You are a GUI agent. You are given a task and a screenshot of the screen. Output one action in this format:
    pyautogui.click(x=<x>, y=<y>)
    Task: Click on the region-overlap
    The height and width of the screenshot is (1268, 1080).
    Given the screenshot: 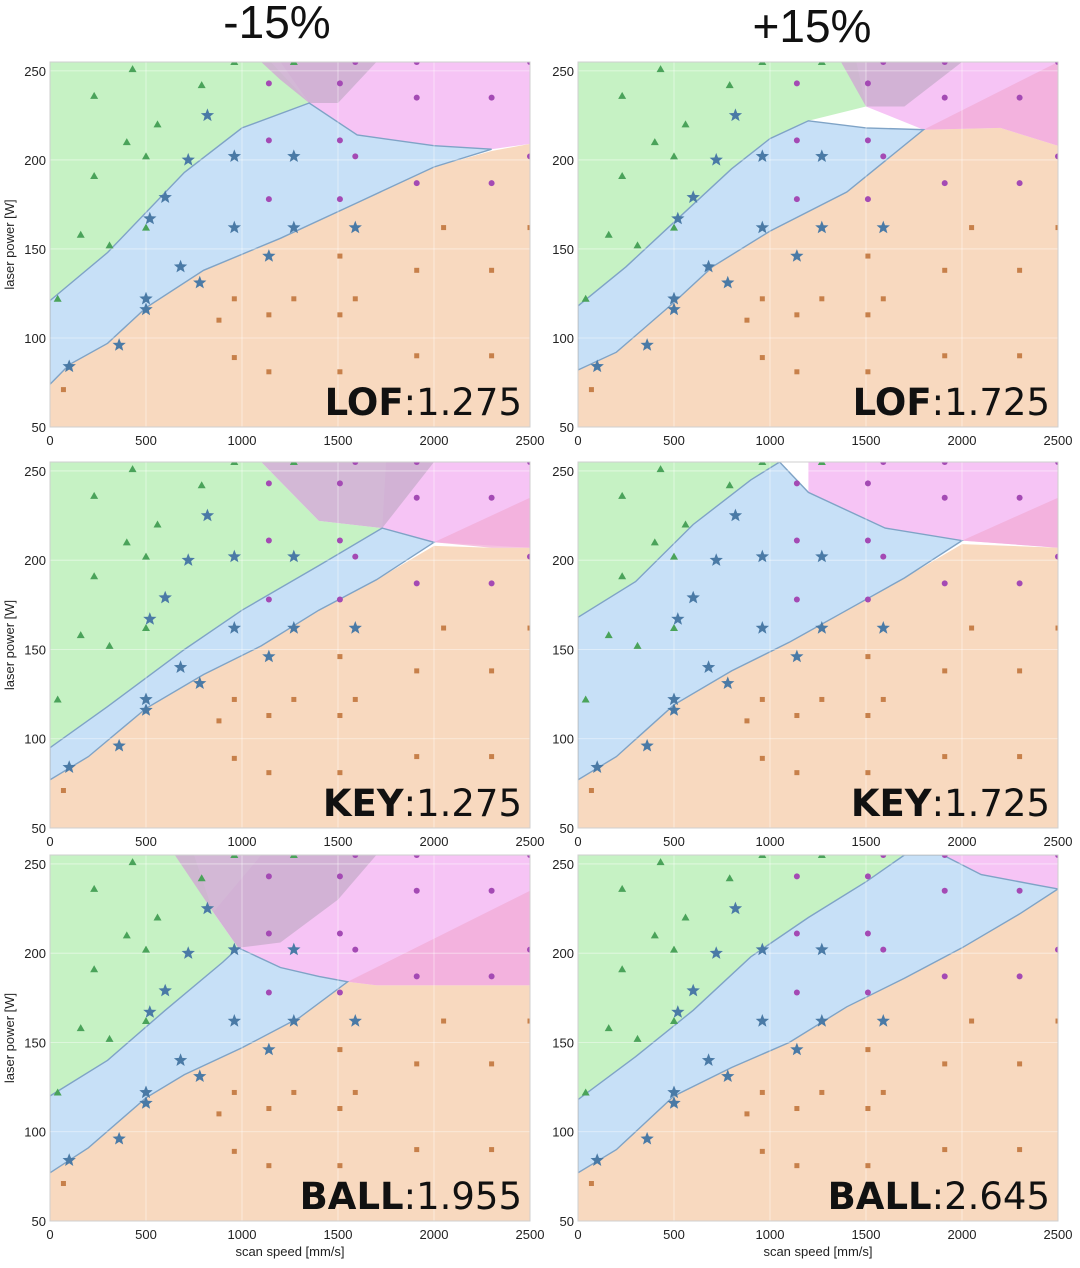 What is the action you would take?
    pyautogui.click(x=275, y=901)
    